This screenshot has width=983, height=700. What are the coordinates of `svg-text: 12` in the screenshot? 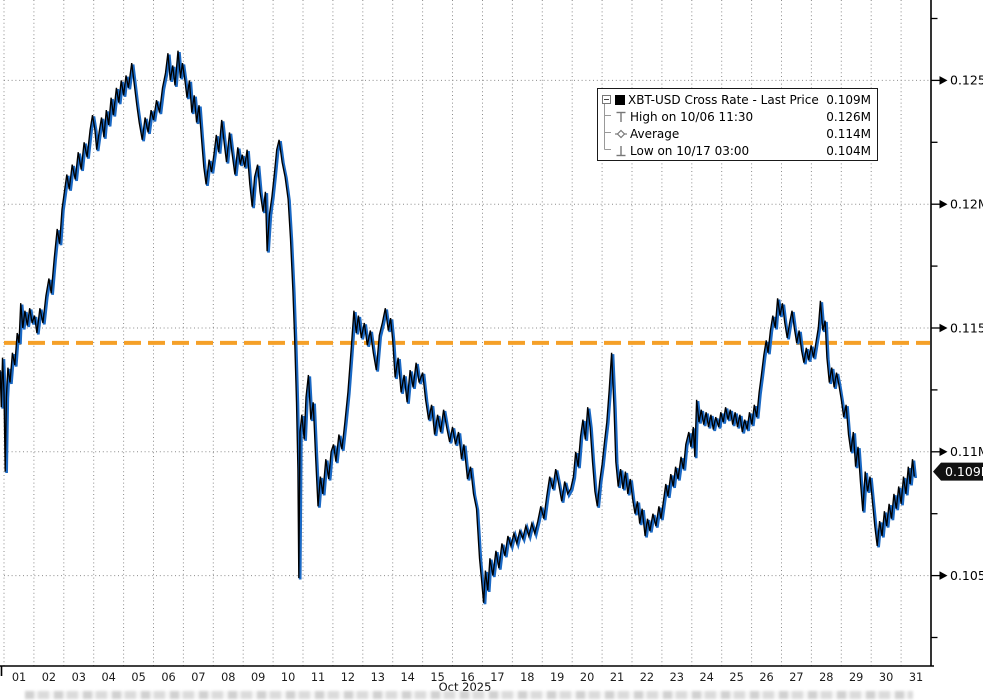 It's located at (348, 677).